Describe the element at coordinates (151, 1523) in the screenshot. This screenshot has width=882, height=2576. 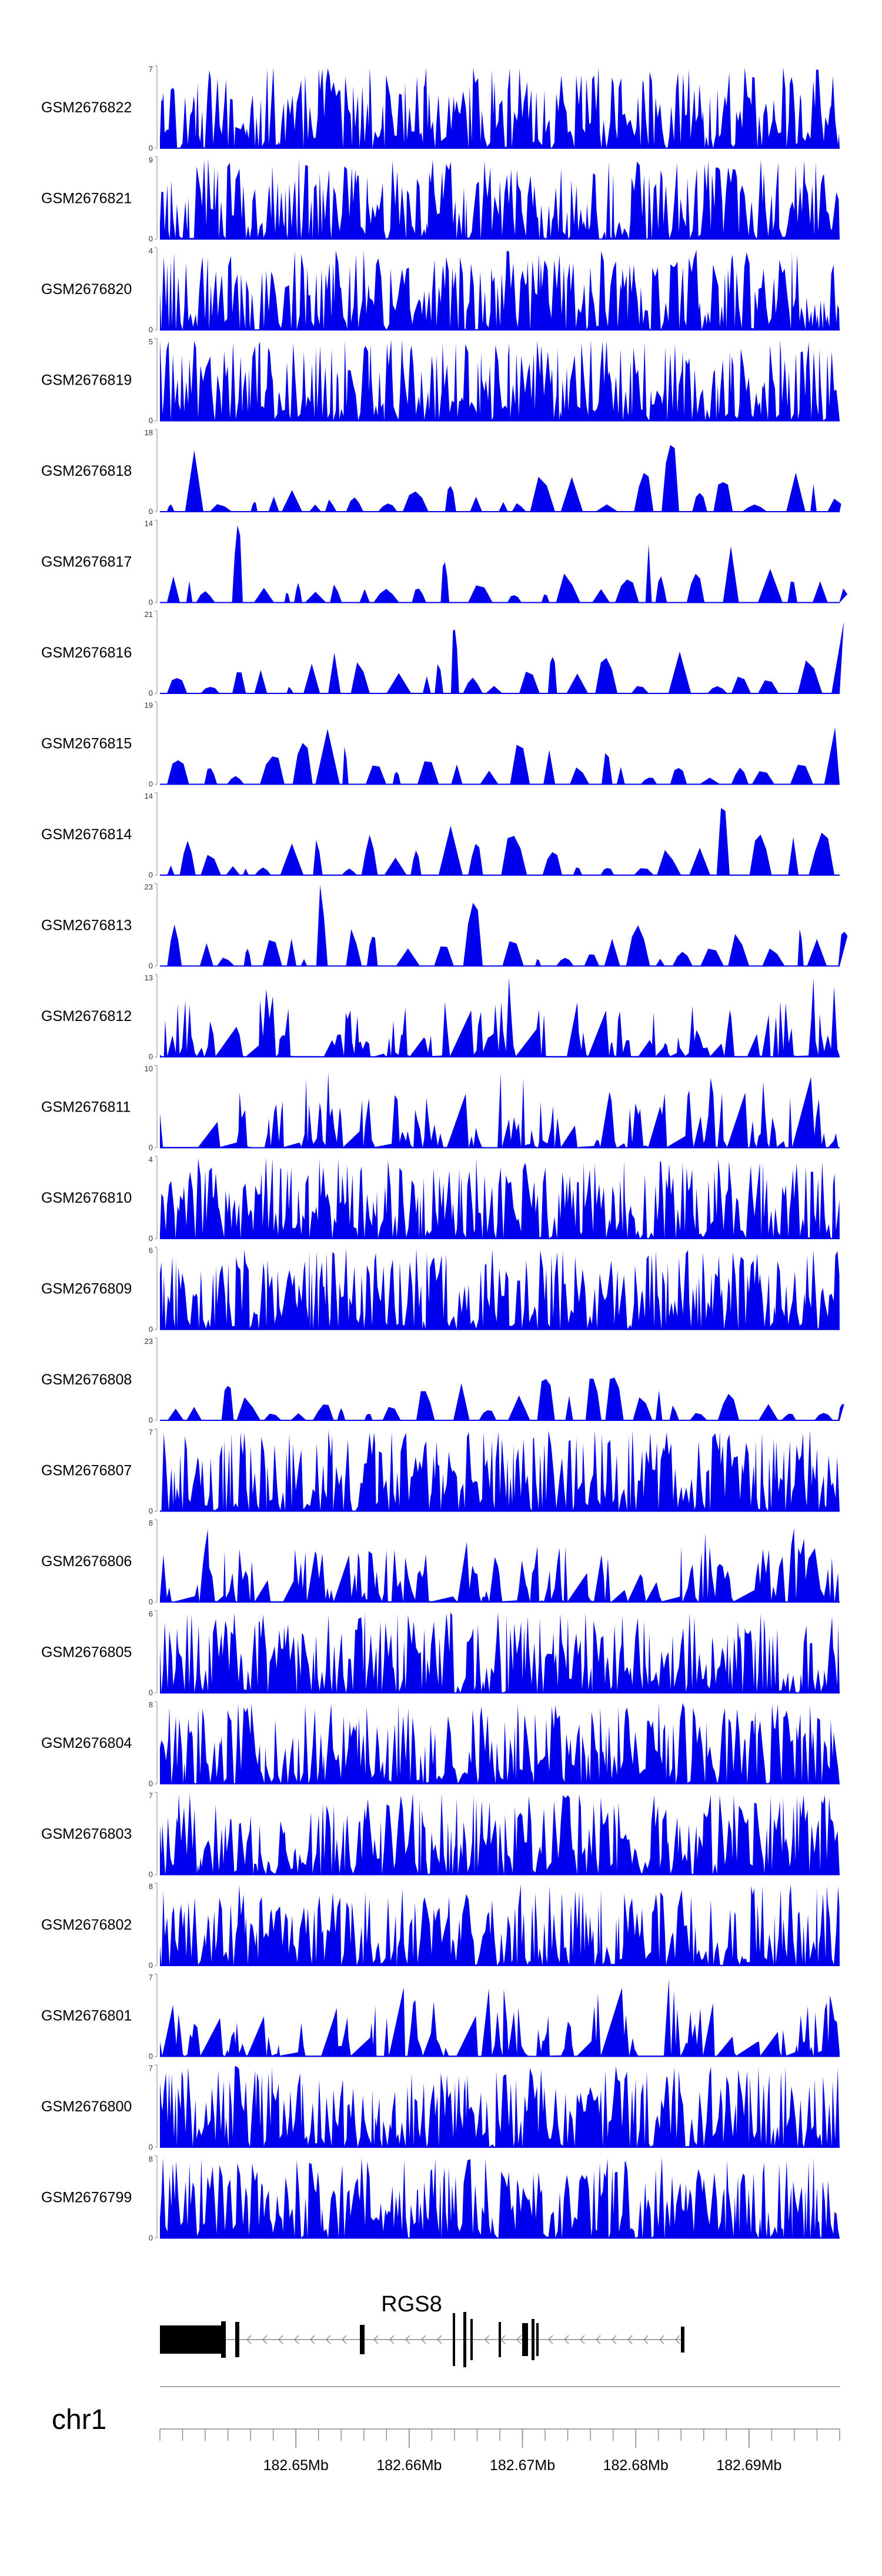
I see `y-axis-max-label: 8` at that location.